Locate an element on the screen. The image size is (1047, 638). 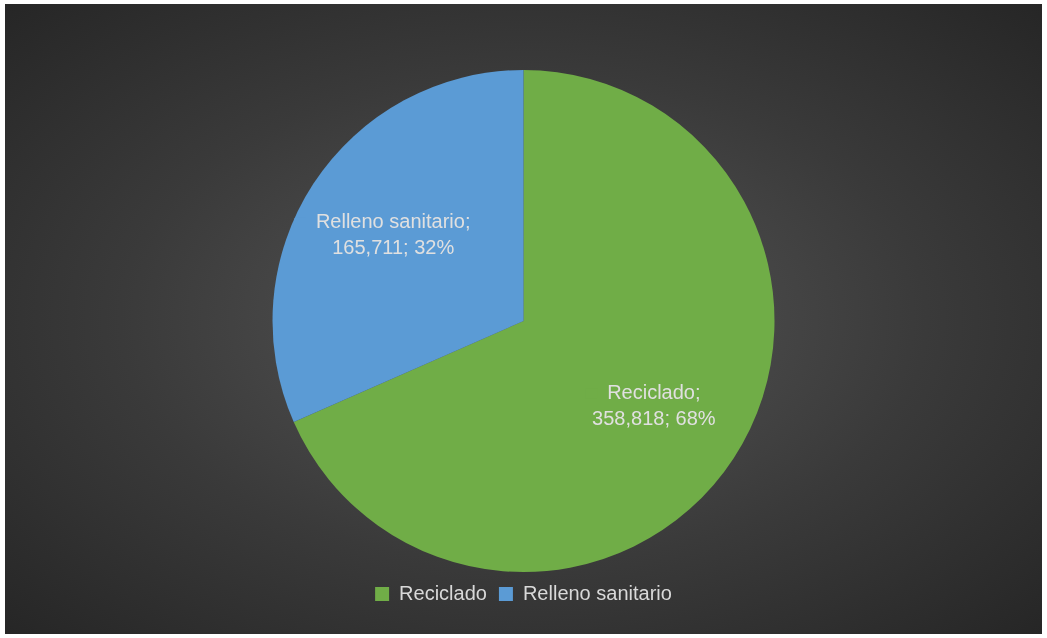
data-label: Relleno sanitario; 165,711; 32% is located at coordinates (393, 234).